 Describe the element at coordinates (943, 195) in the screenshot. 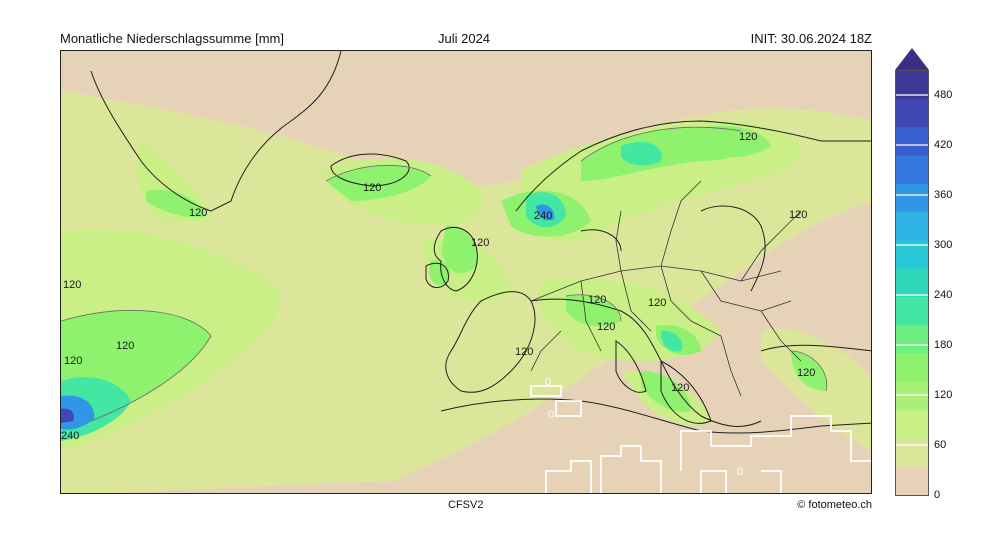

I see `colorbar-tick-label: 360` at that location.